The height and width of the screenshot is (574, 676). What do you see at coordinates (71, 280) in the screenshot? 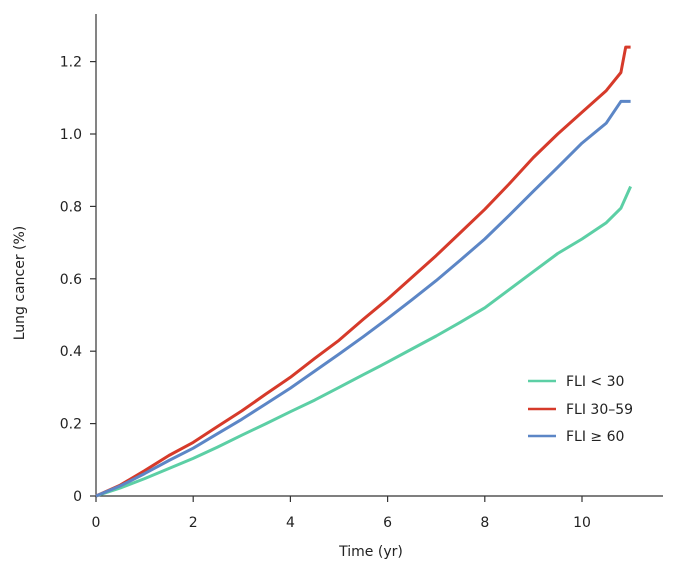
I see `y-tick-label: 0.6` at bounding box center [71, 280].